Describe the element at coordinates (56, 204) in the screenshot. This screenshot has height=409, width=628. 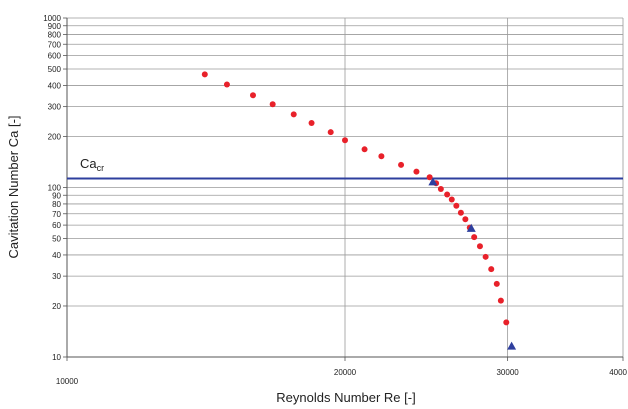
I see `y-tick-label: 80` at that location.